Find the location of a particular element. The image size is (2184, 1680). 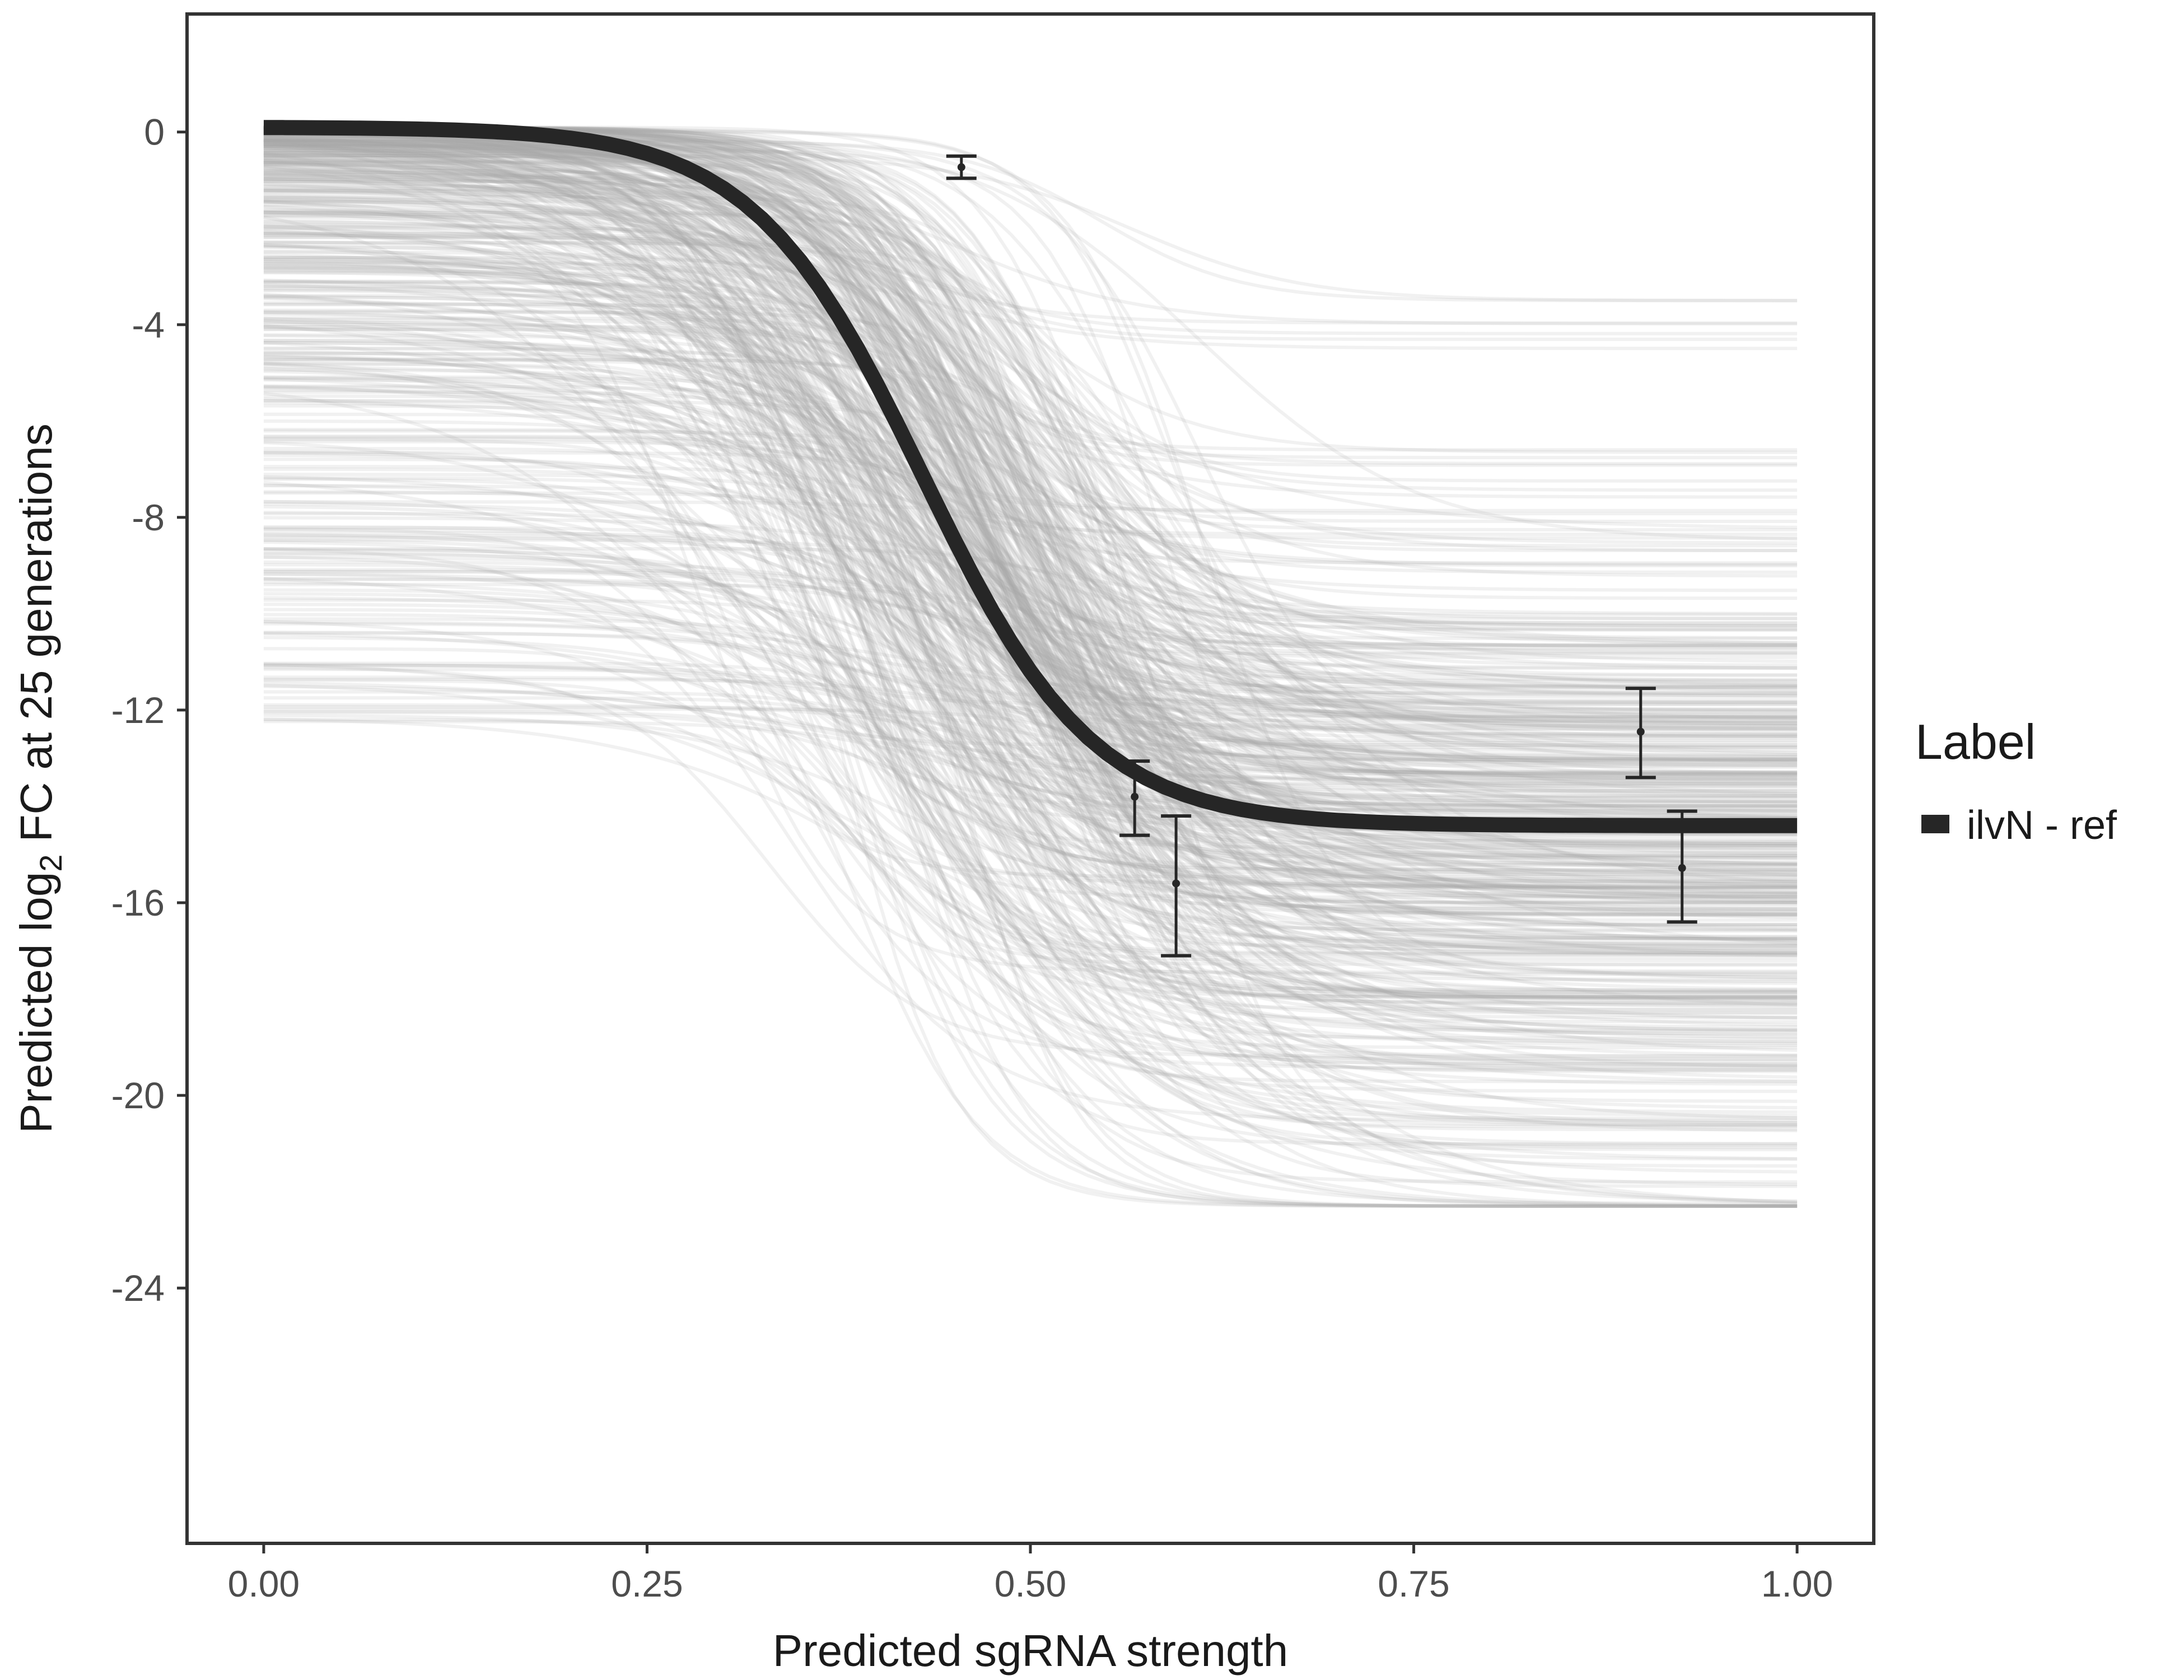

x-tick-label: 0.25 is located at coordinates (647, 1584).